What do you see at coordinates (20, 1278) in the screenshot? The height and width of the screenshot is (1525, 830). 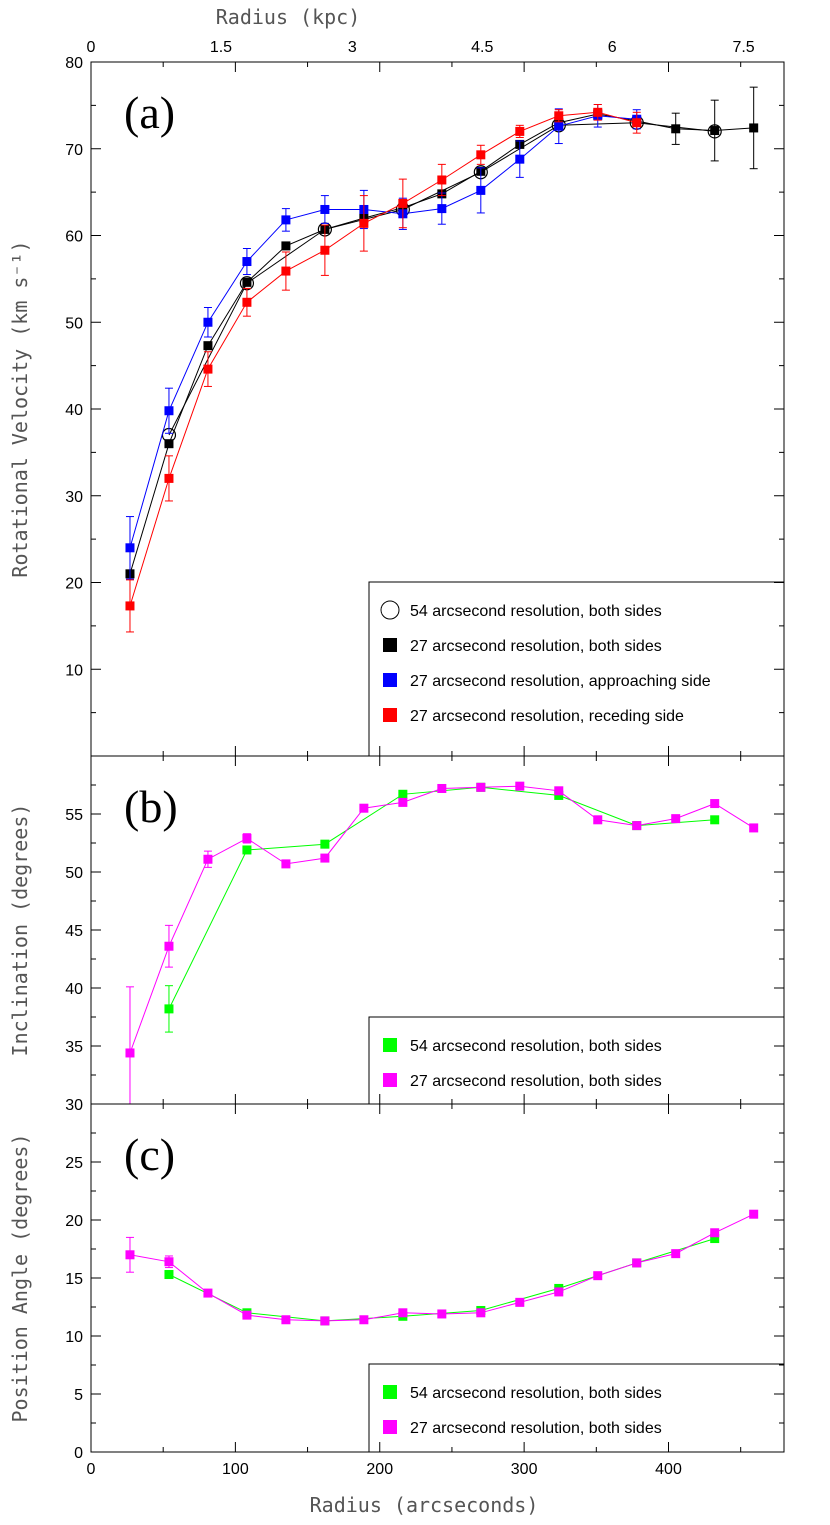 I see `y-axis-title: Position Angle (degrees)` at bounding box center [20, 1278].